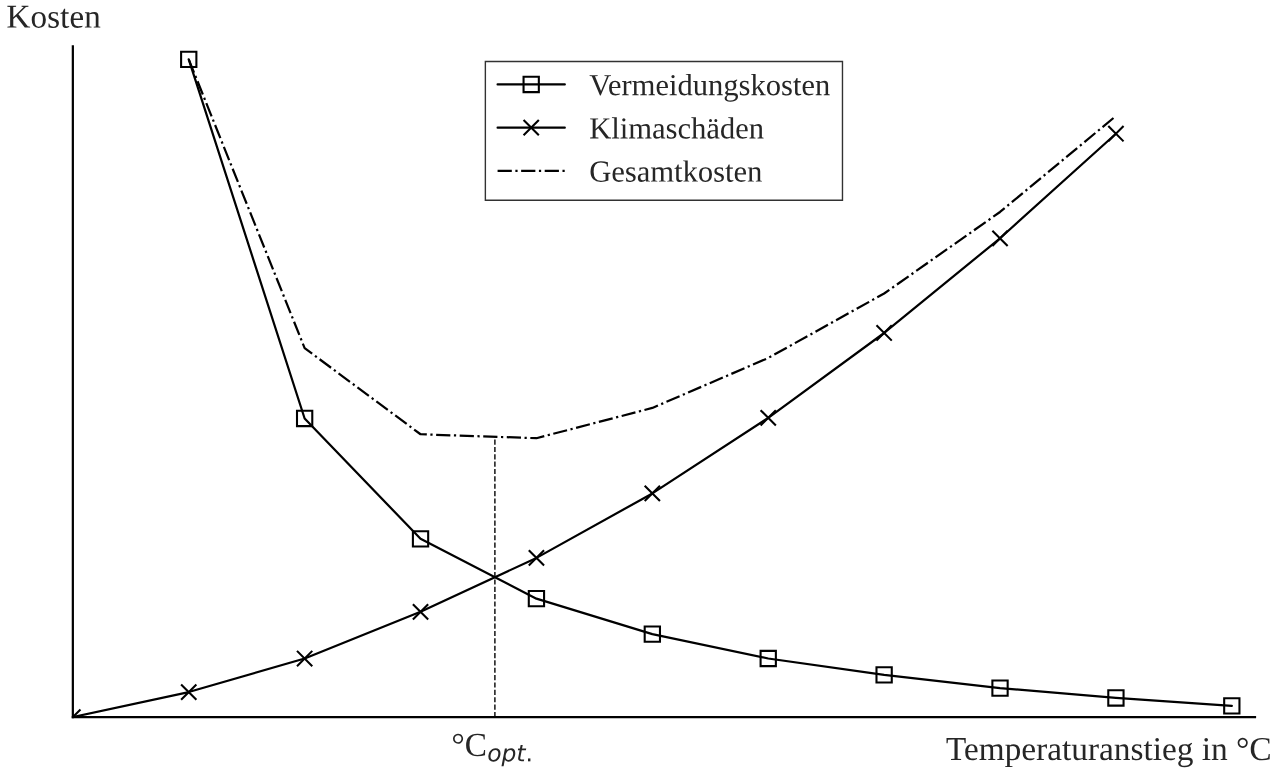 Image resolution: width=1278 pixels, height=771 pixels. I want to click on text: °C$_{opt.}$, so click(491, 750).